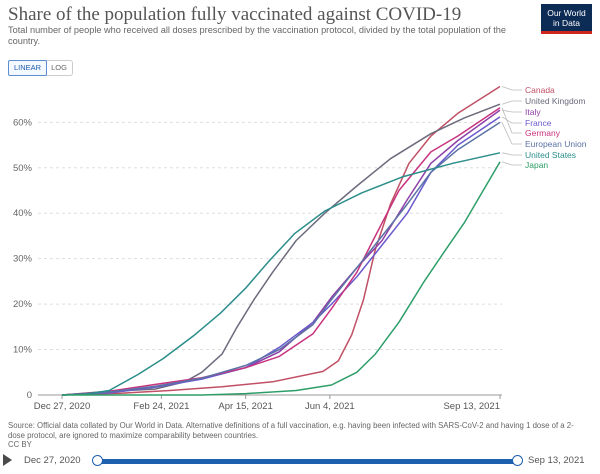  I want to click on x-tick-label: Apr 15, 2021, so click(245, 406).